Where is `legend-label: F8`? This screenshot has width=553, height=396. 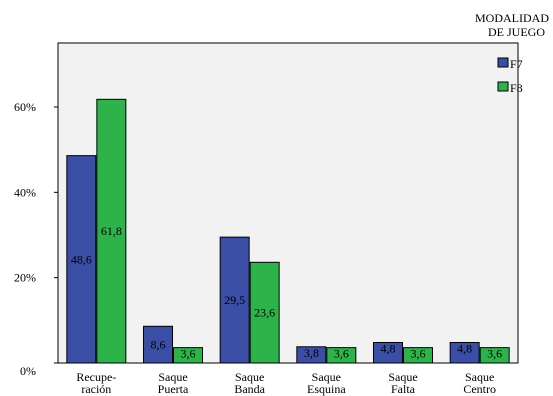 legend-label: F8 is located at coordinates (516, 88).